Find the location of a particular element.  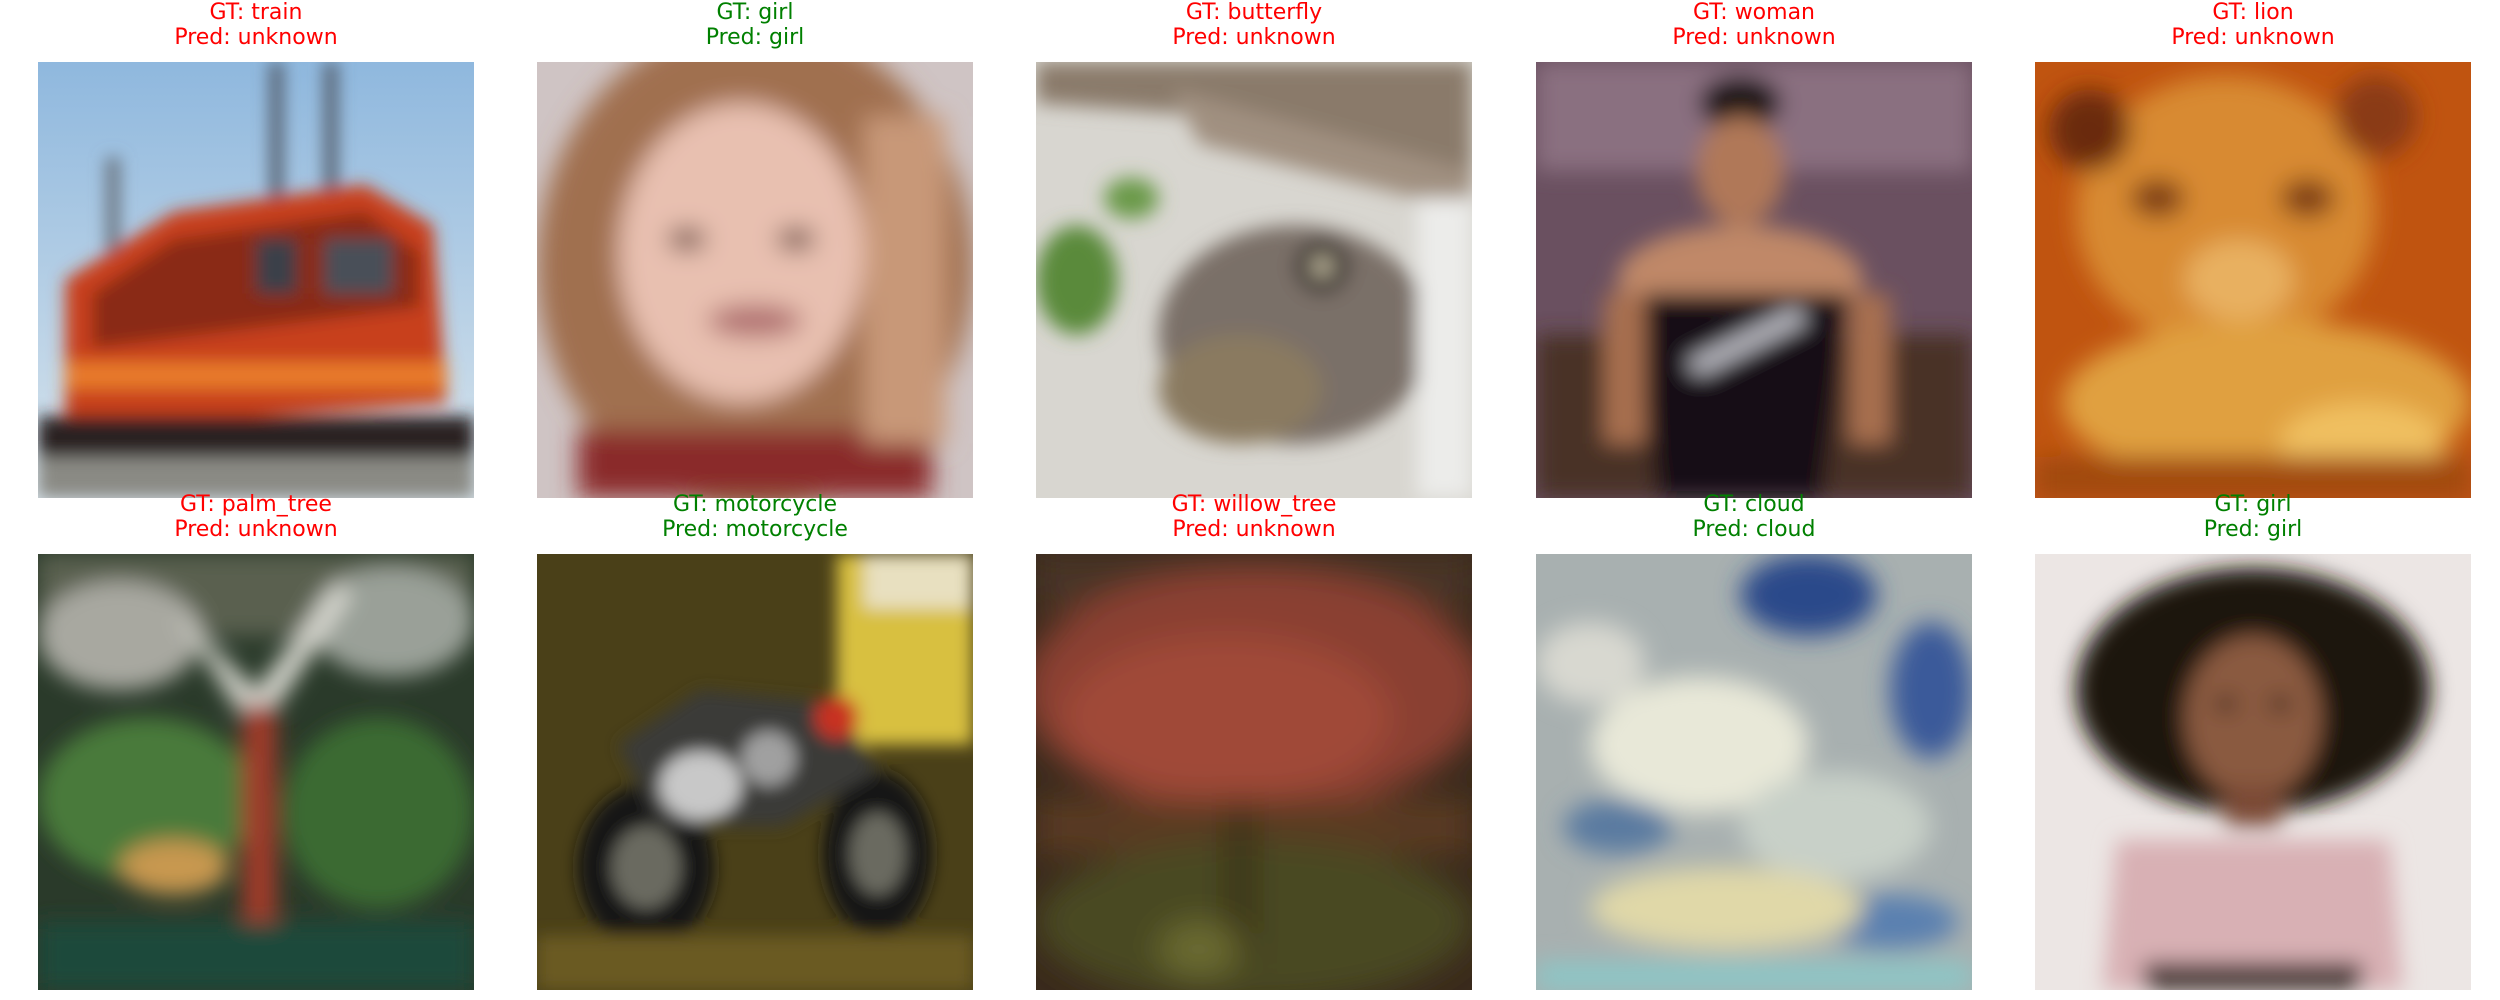

gt-label: GT: palm_tree is located at coordinates (256, 504).